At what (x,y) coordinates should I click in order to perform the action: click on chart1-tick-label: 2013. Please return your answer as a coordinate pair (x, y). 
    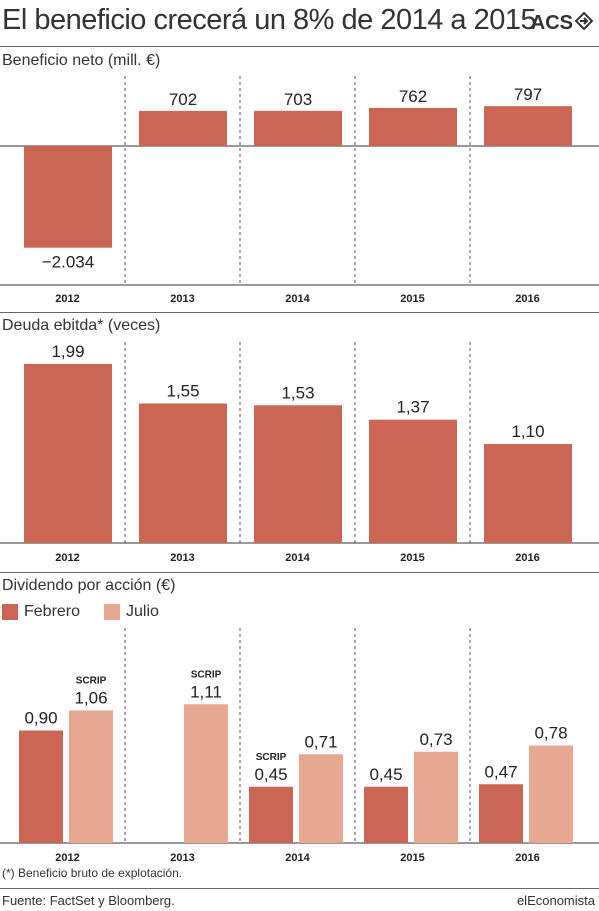
    Looking at the image, I should click on (182, 299).